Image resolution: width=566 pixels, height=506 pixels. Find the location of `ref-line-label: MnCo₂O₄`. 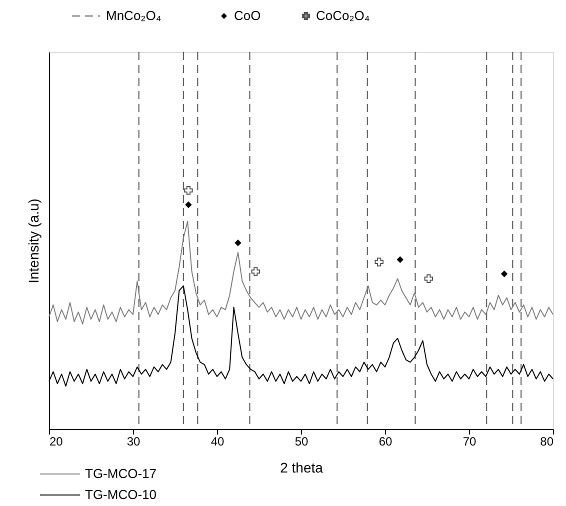

ref-line-label: MnCo₂O₄ is located at coordinates (134, 15).